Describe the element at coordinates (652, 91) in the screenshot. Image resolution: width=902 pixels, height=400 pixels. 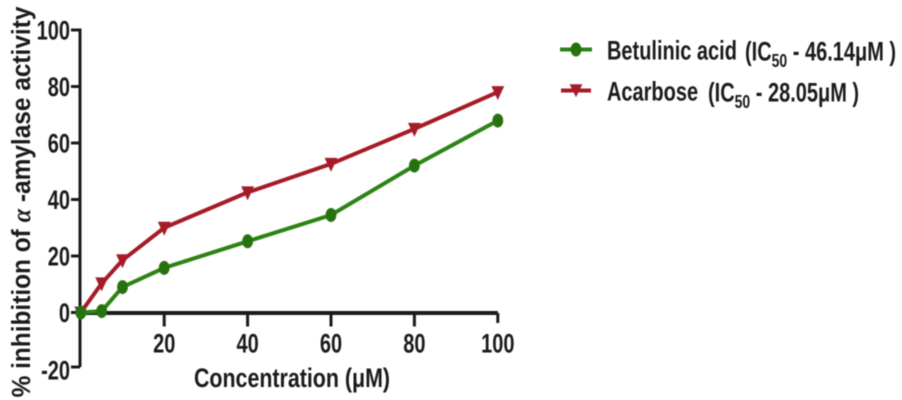
I see `svg-text: Acarbose` at that location.